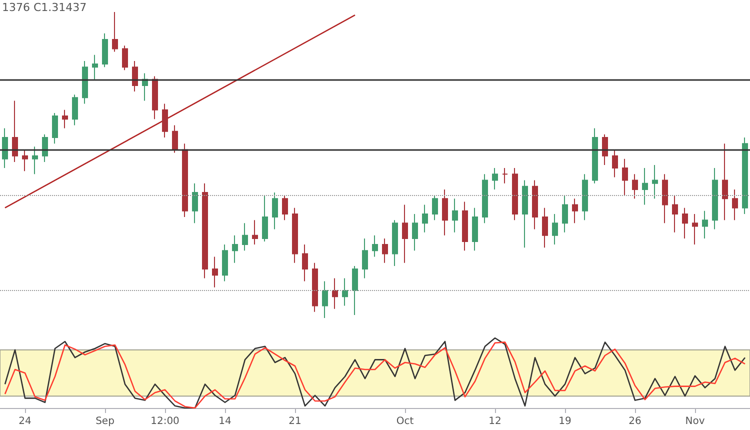 The width and height of the screenshot is (750, 430). Describe the element at coordinates (105, 421) in the screenshot. I see `x-tick-label: Sep` at that location.